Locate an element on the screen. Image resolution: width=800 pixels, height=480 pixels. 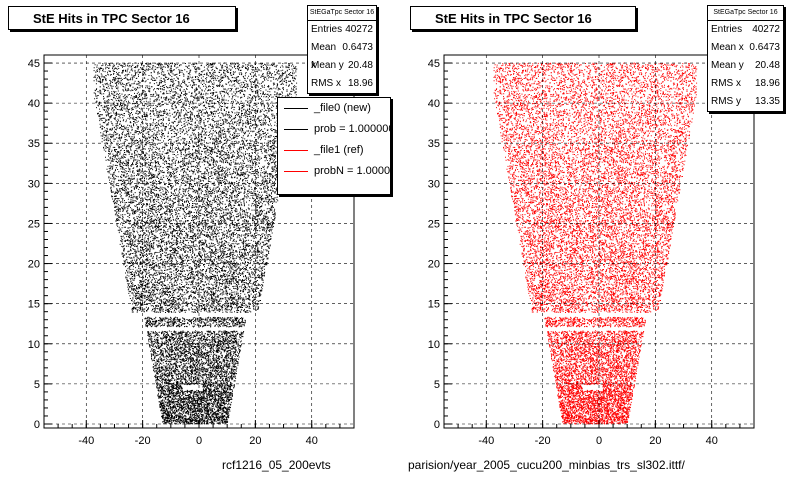
right-stats-row: RMS x 18.96 is located at coordinates (745, 83).